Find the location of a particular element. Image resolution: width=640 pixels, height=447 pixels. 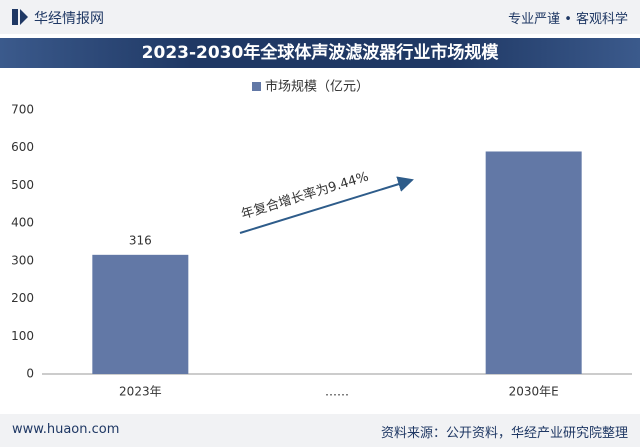

x-tick-label: 2023年 is located at coordinates (140, 392).